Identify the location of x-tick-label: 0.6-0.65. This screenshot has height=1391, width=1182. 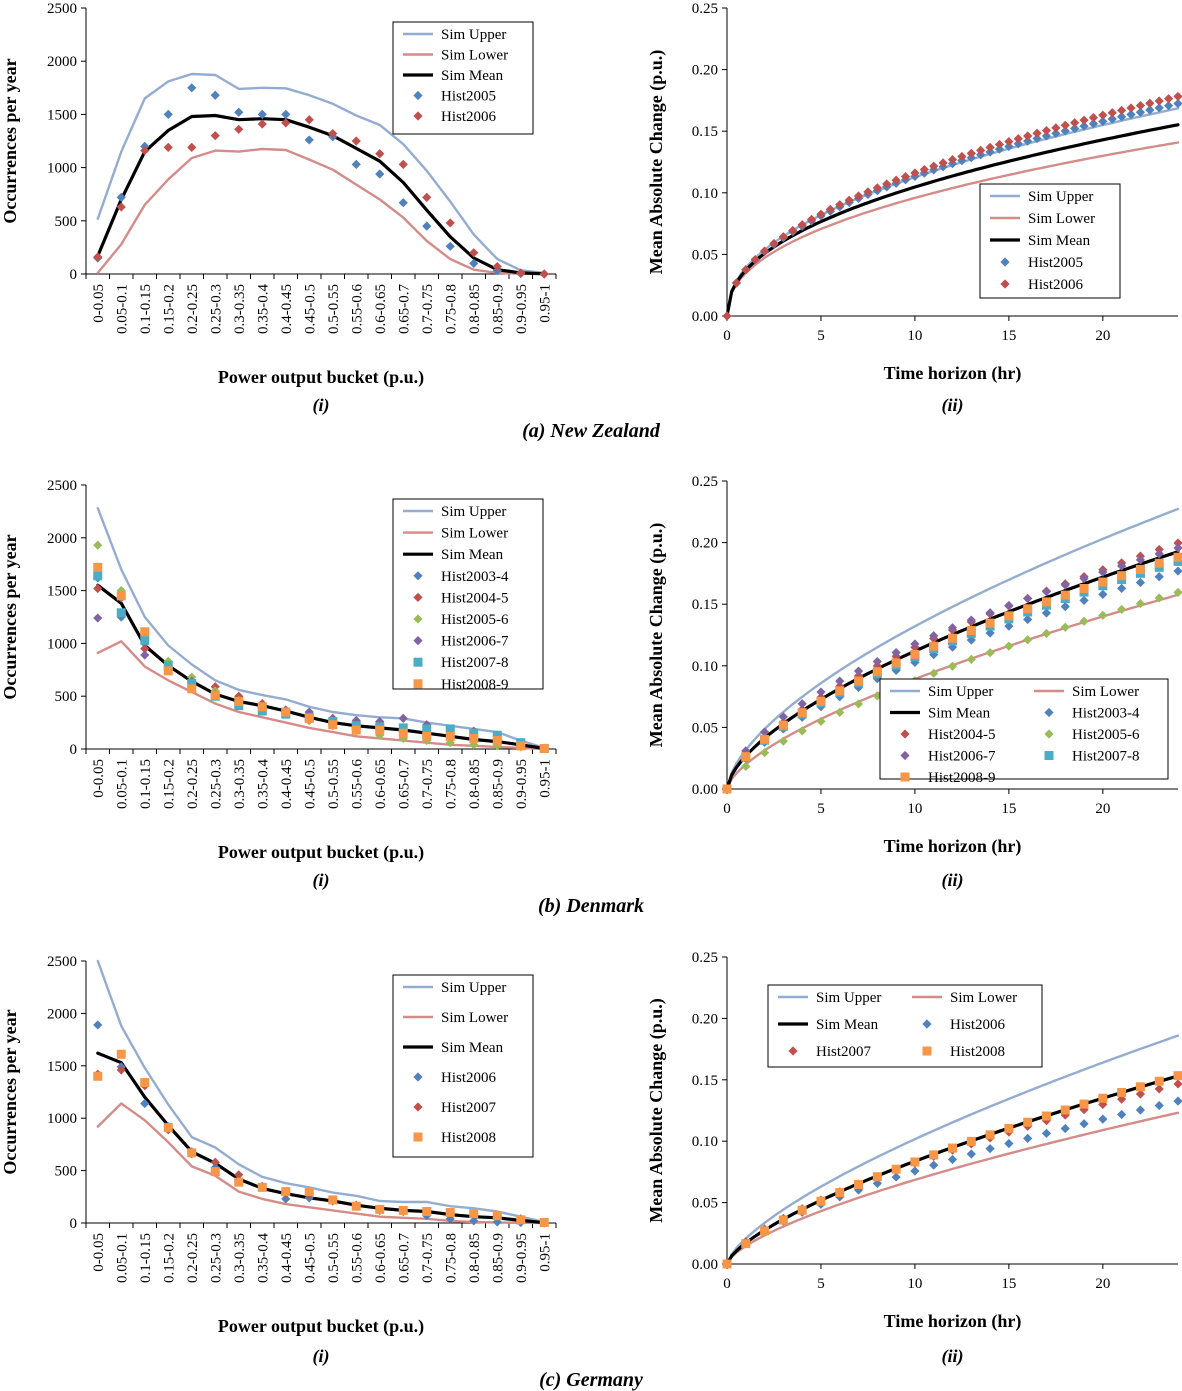
(381, 309).